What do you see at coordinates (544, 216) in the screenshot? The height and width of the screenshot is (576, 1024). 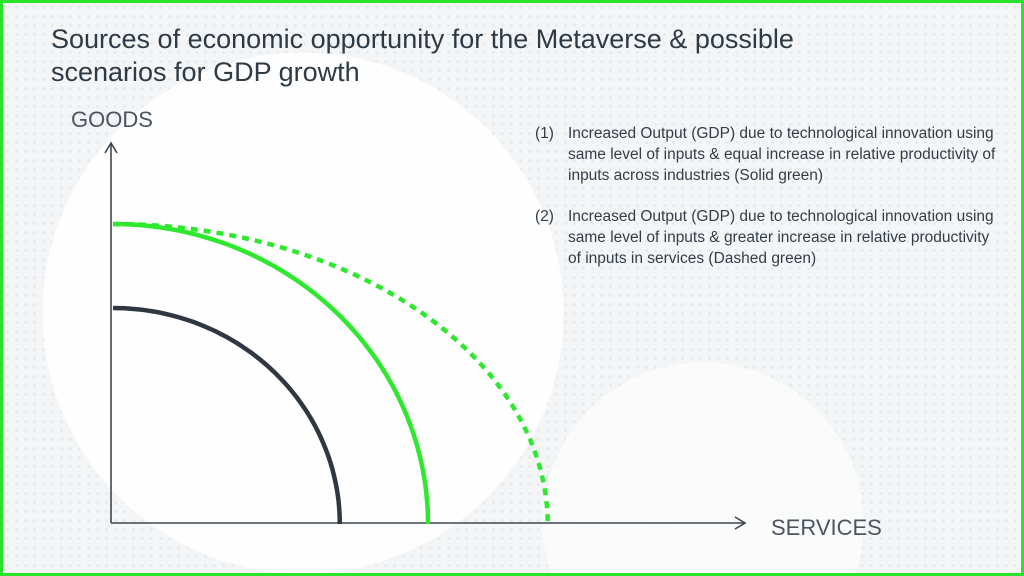 I see `note-number: (2)` at bounding box center [544, 216].